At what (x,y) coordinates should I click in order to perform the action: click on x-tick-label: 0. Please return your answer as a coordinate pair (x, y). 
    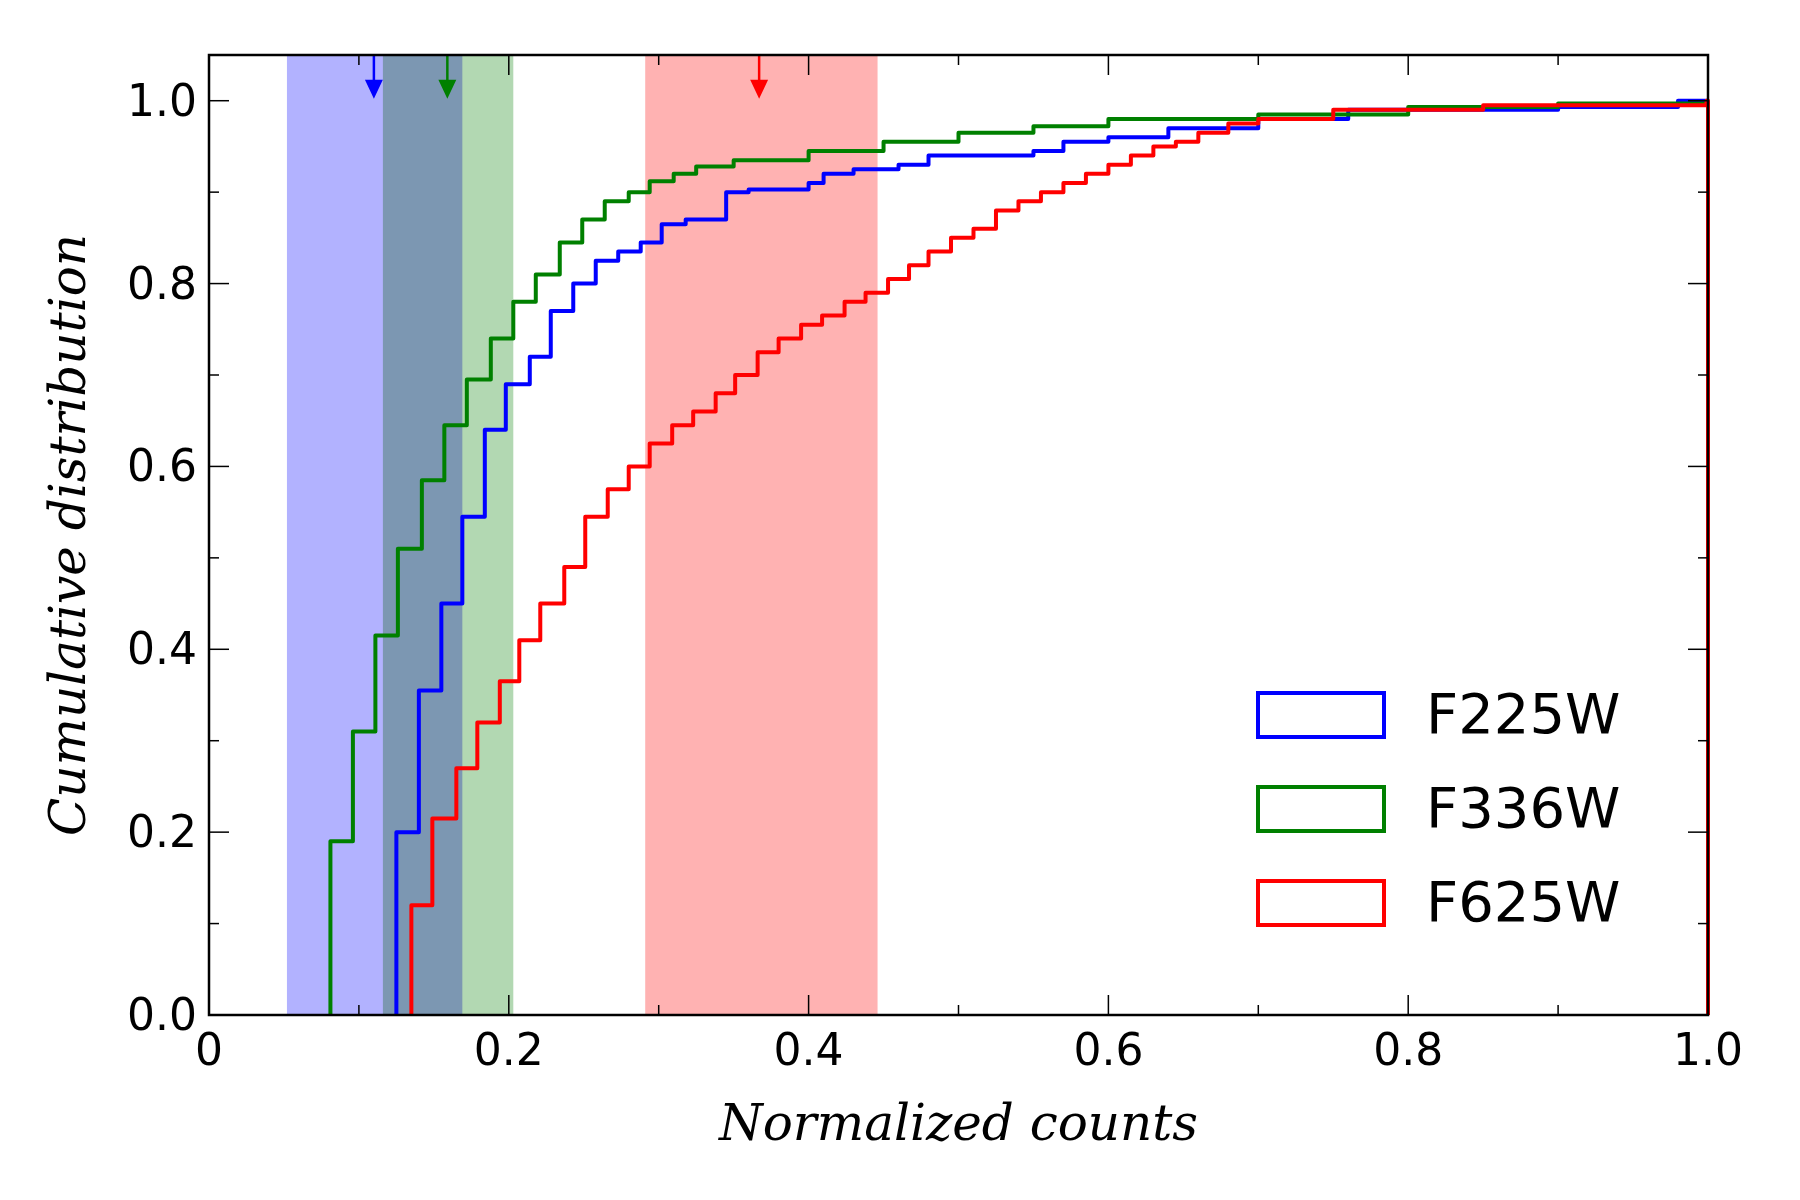
    Looking at the image, I should click on (209, 1049).